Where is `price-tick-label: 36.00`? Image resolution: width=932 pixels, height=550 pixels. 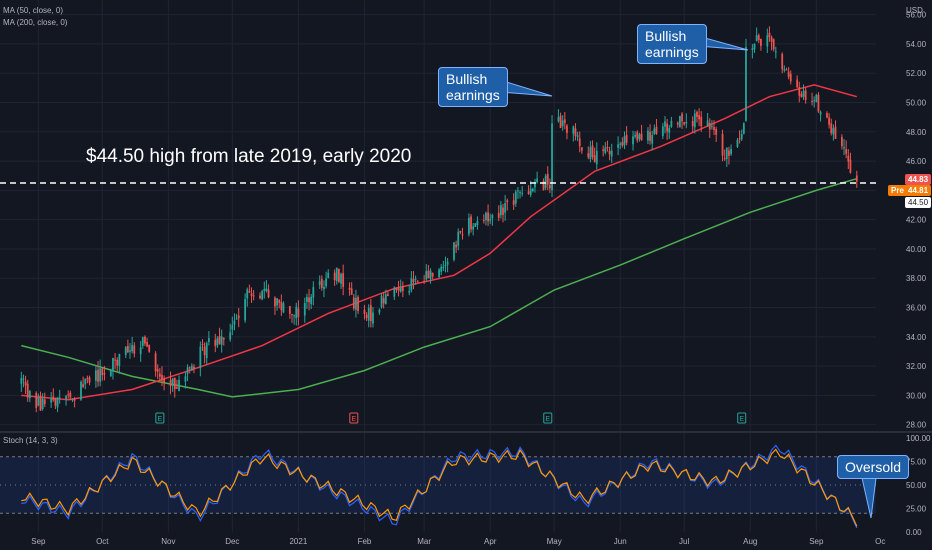 price-tick-label: 36.00 is located at coordinates (916, 308).